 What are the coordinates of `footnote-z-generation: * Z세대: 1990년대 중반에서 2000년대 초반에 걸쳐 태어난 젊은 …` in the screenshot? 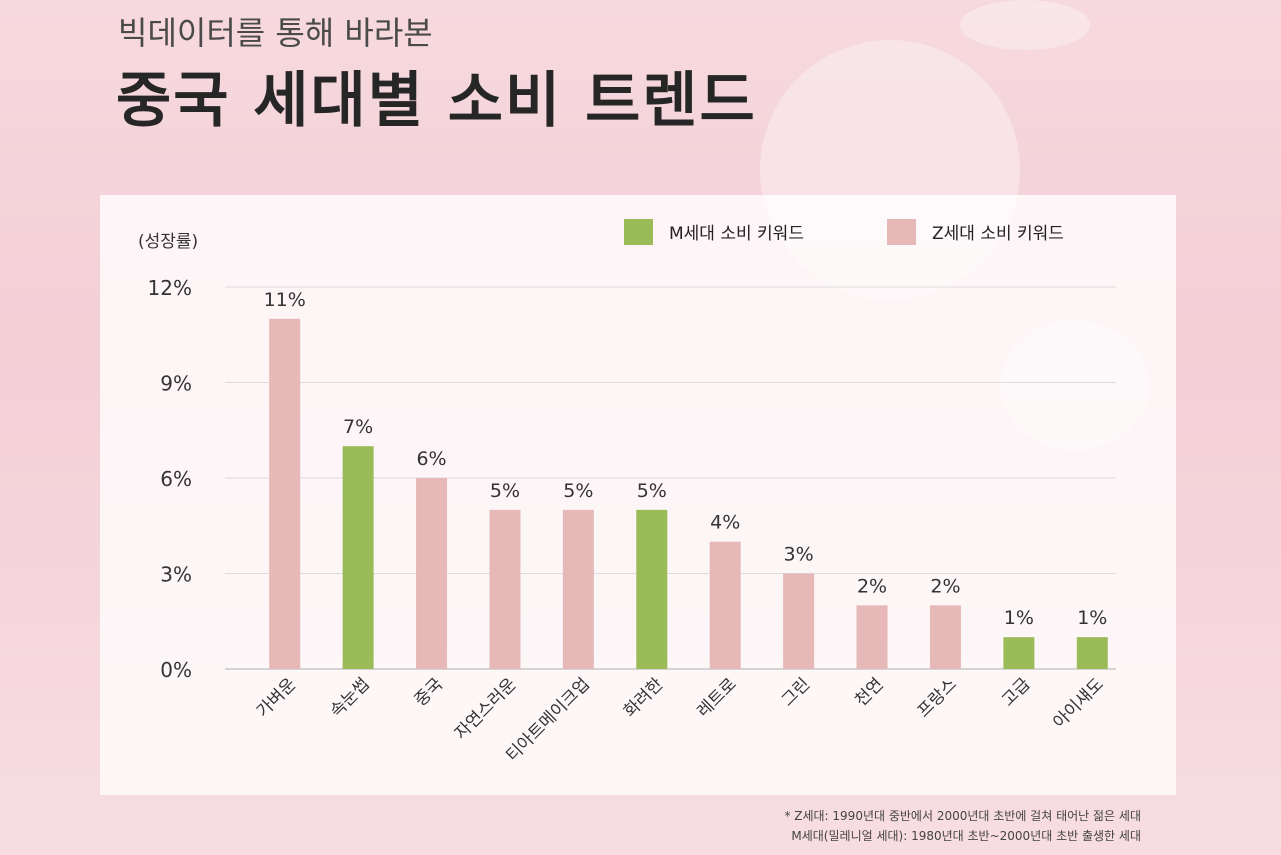 It's located at (962, 816).